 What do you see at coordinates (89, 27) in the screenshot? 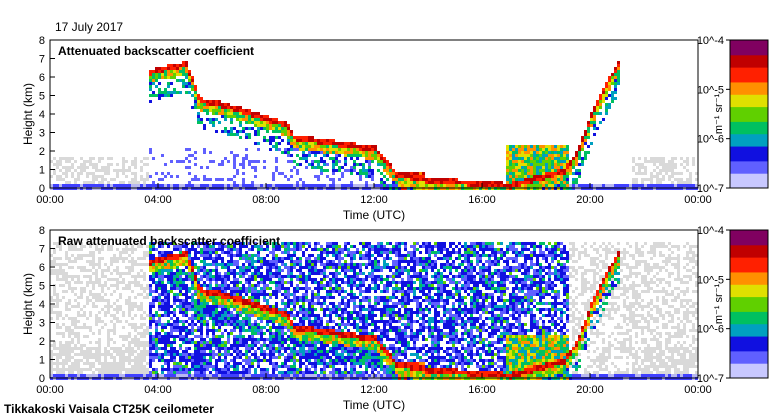
I see `date-label: 17 July 2017` at bounding box center [89, 27].